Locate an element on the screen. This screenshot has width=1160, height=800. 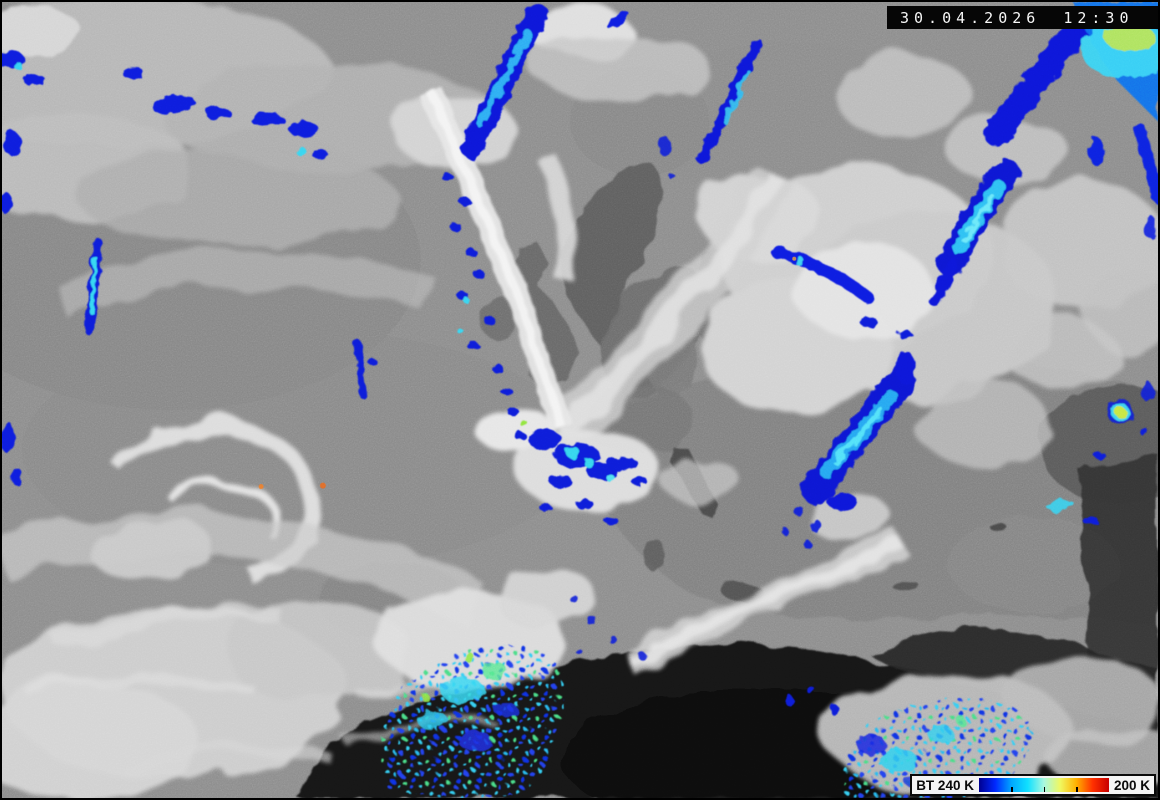
timestamp-bar: 30.04.2026 12:30 is located at coordinates (1022, 17).